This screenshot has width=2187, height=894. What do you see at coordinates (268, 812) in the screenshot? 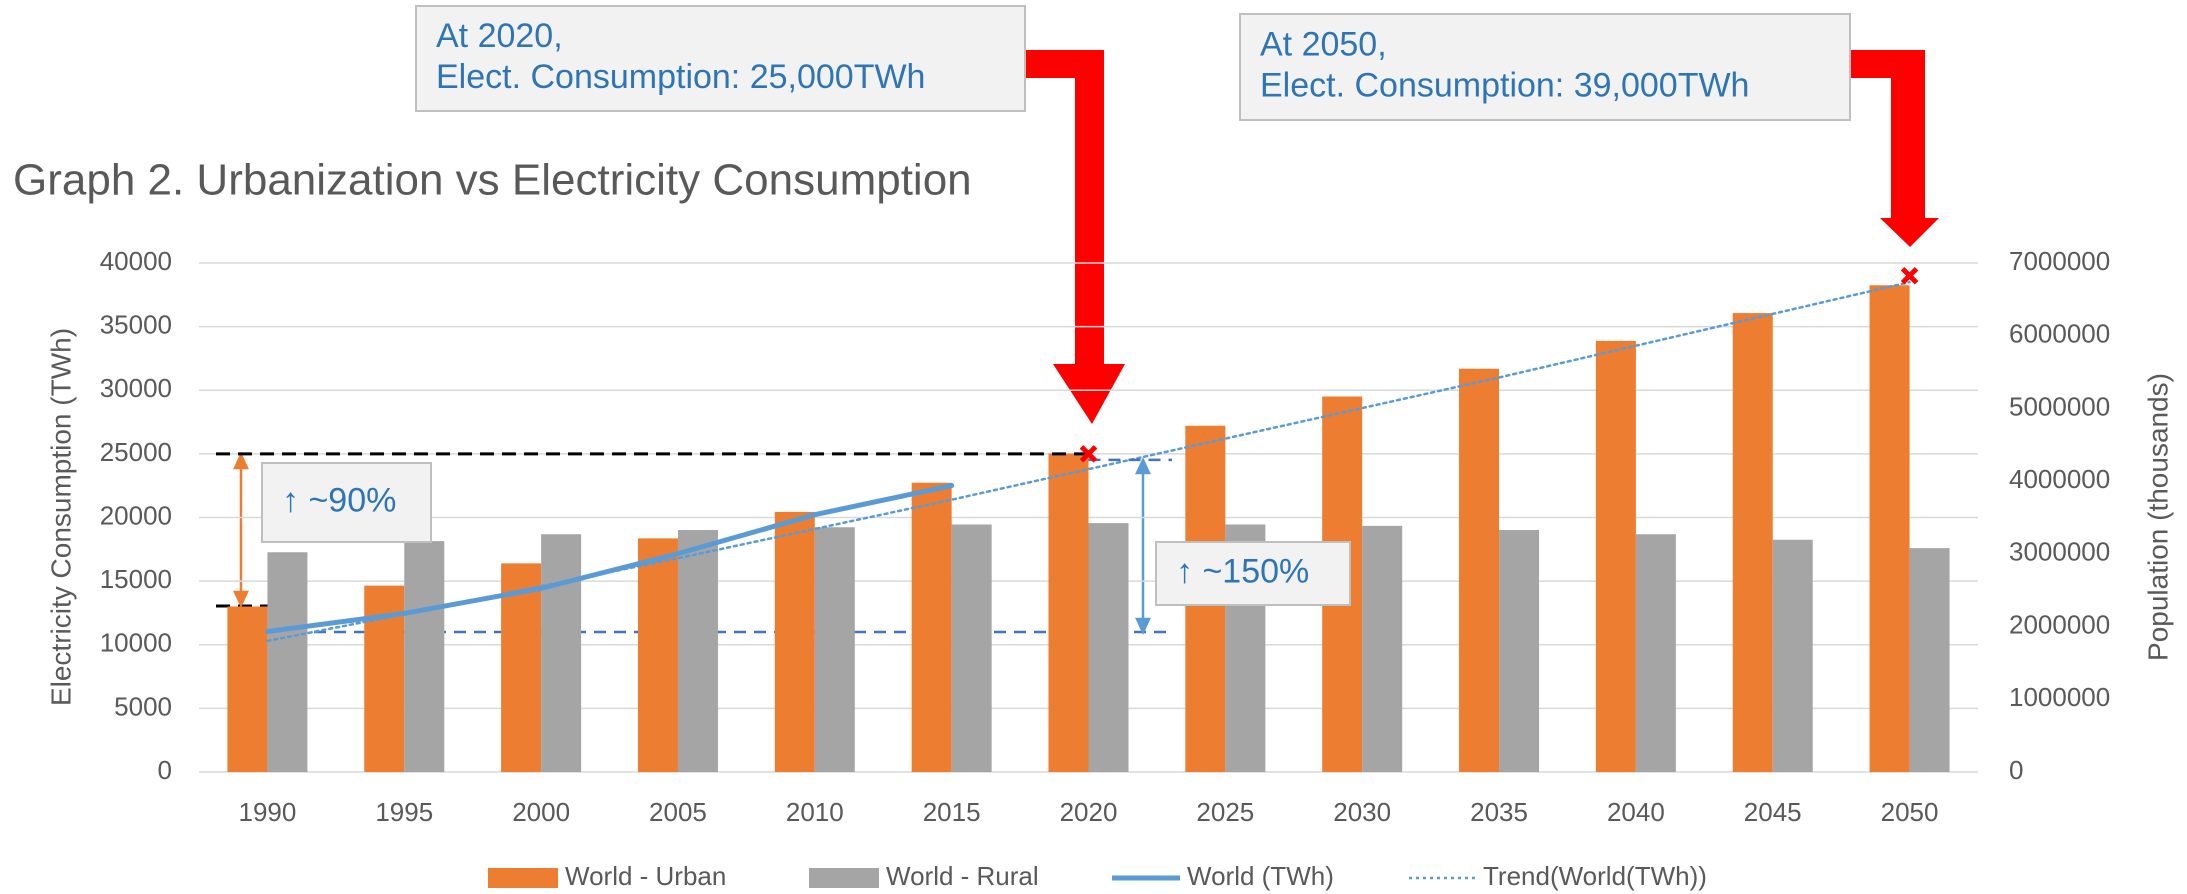
I see `x-tick-label: 1990` at bounding box center [268, 812].